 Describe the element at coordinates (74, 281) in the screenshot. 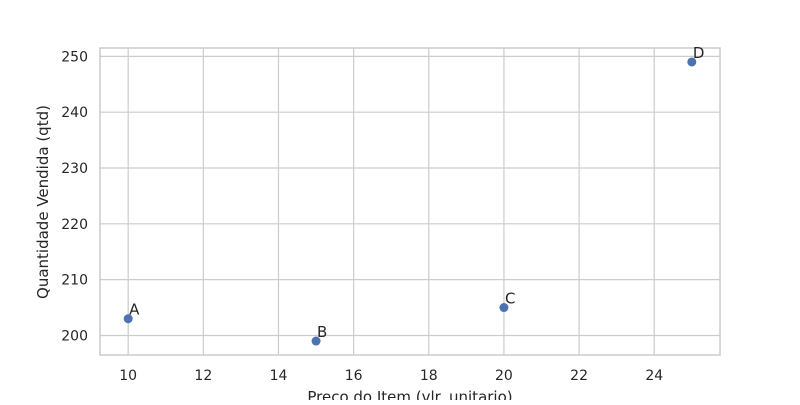

I see `y-tick-label: 210` at that location.